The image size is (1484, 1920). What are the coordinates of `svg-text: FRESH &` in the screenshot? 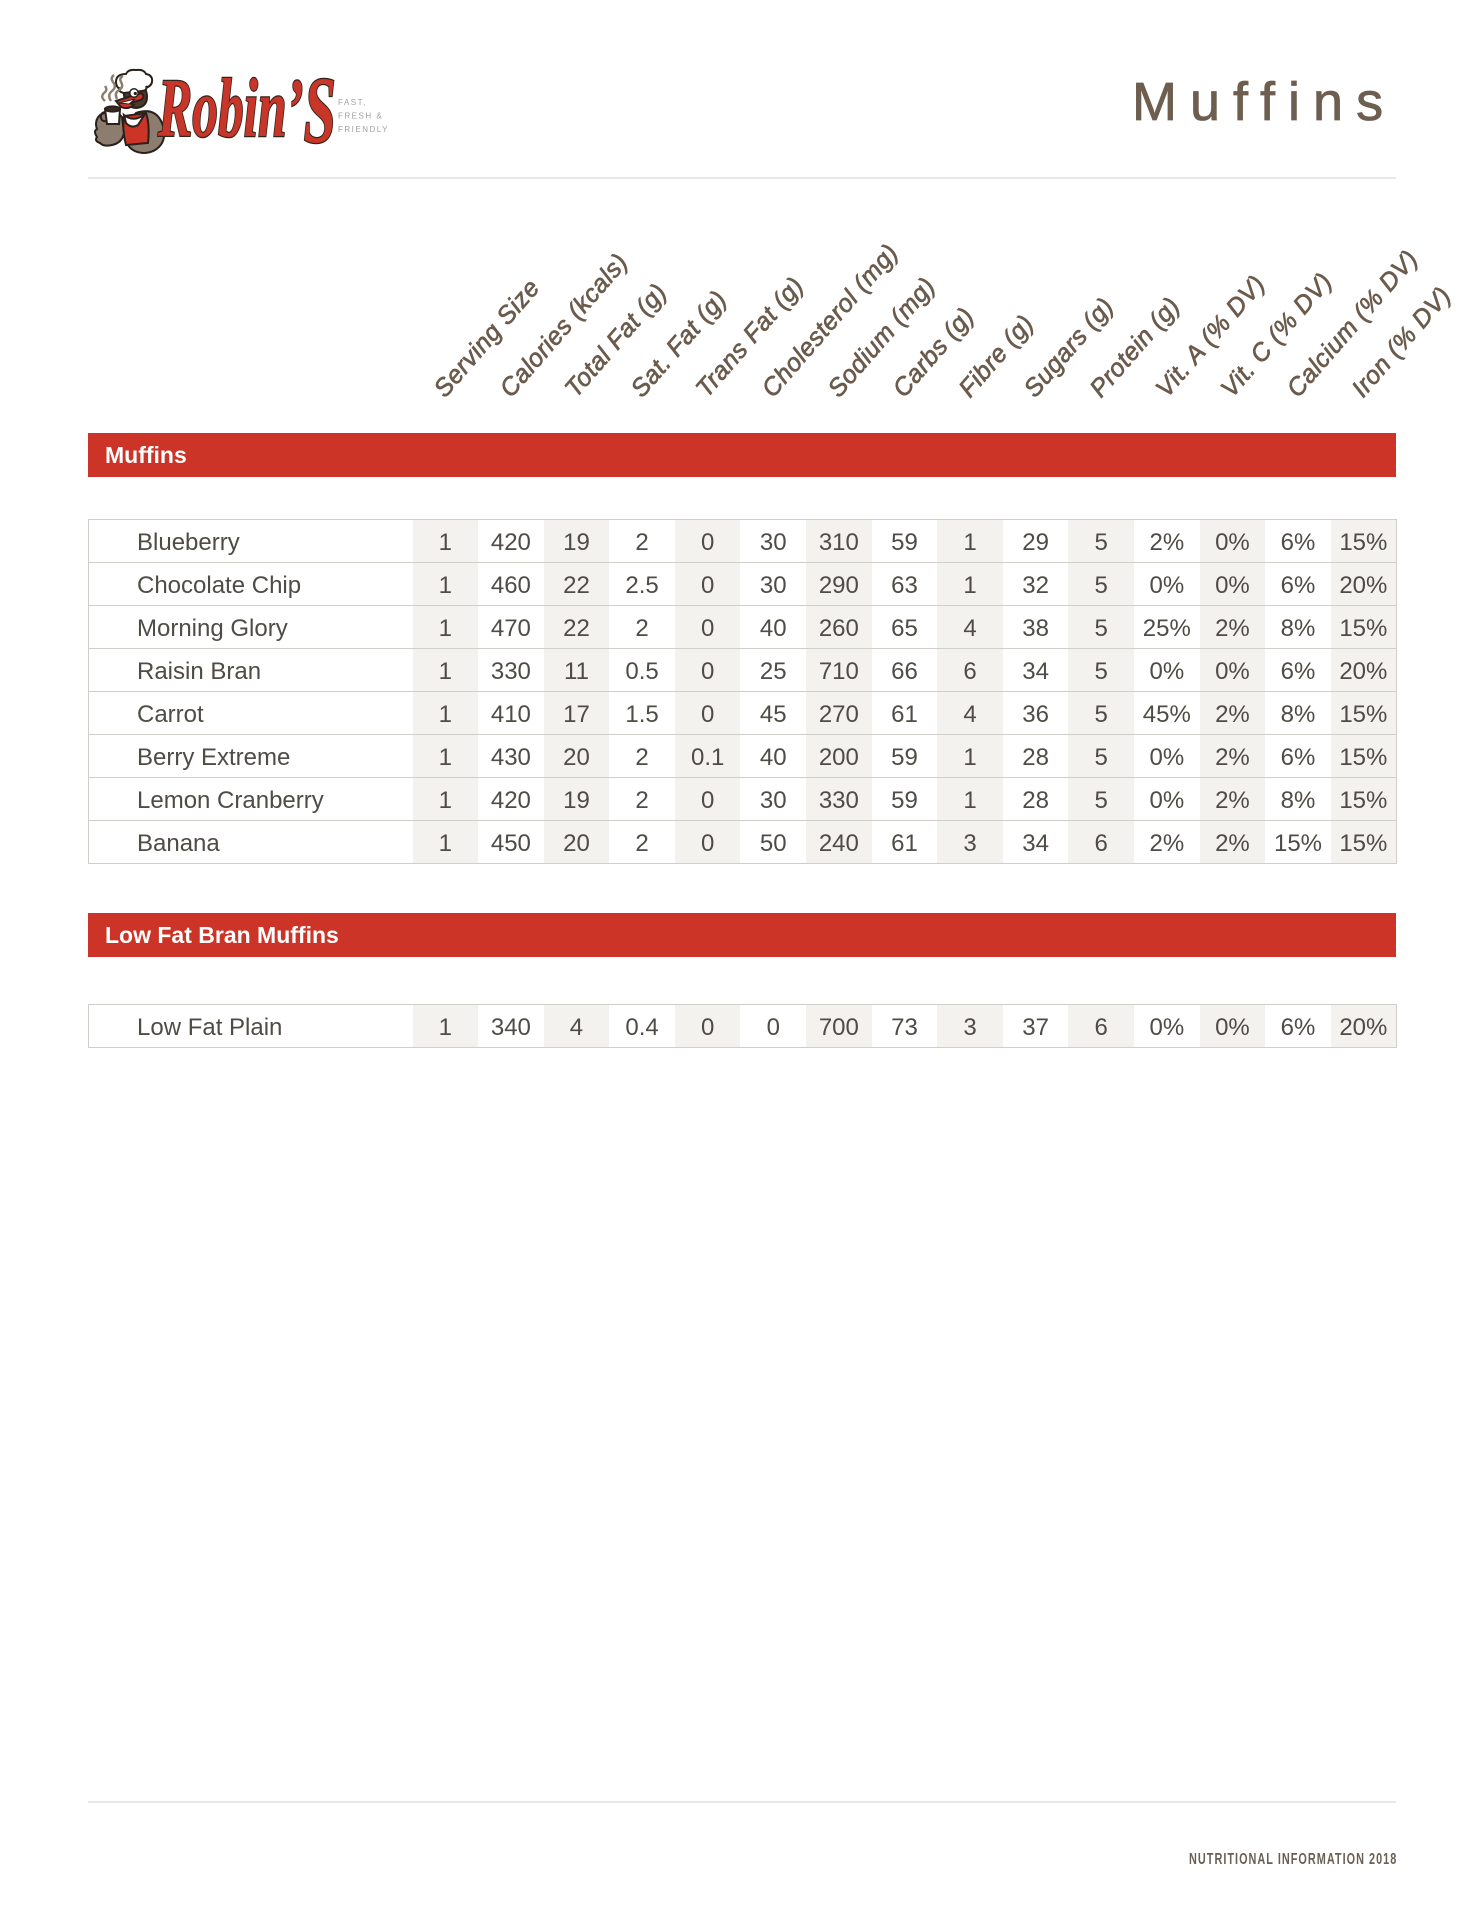 It's located at (360, 116).